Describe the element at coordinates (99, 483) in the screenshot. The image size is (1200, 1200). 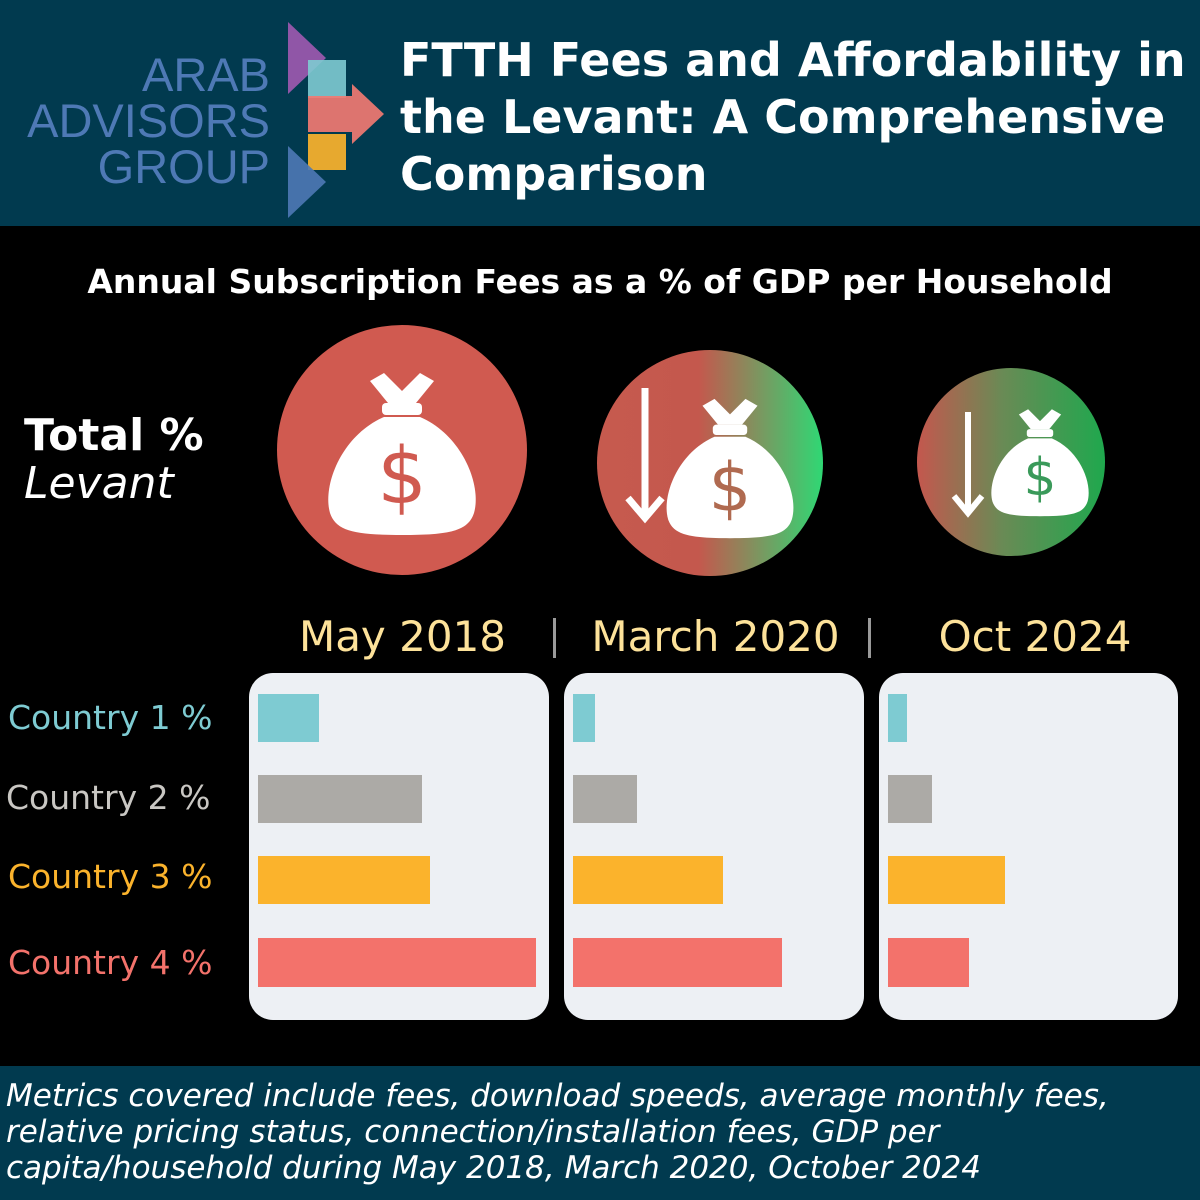
I see `total-label-line2: Levant` at that location.